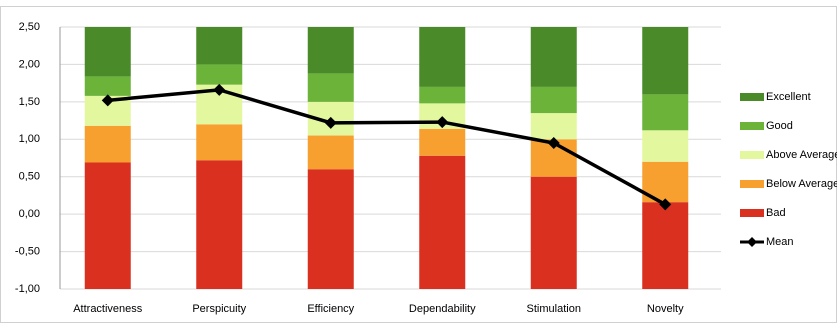  I want to click on legend-label: Bad, so click(776, 213).